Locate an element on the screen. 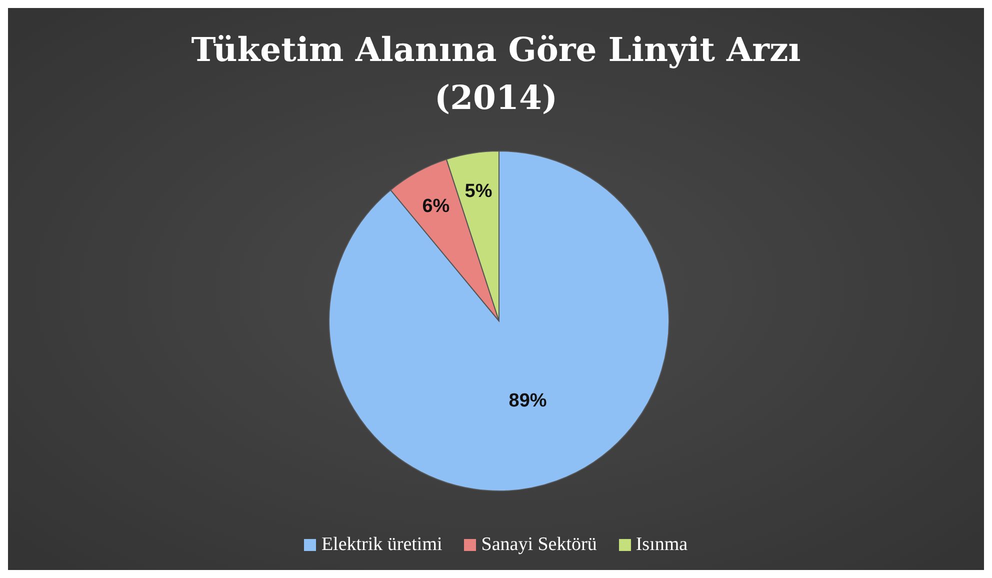 Image resolution: width=992 pixels, height=578 pixels. chart-title: Tüketim Alanına Göre Linyit Arzı (2014) is located at coordinates (496, 74).